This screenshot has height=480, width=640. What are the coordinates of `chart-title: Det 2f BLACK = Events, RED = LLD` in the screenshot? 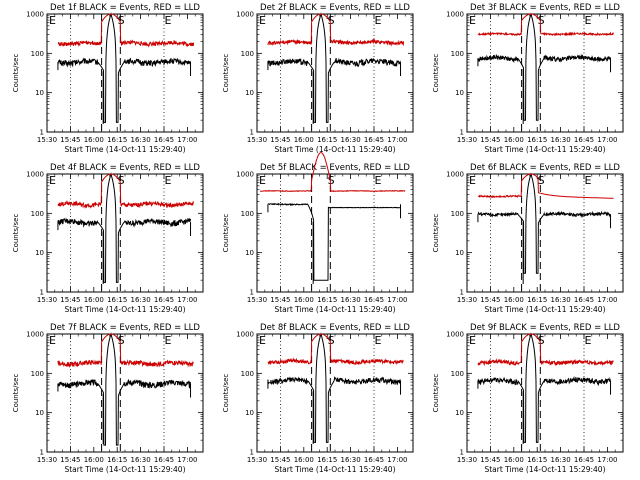 It's located at (335, 8).